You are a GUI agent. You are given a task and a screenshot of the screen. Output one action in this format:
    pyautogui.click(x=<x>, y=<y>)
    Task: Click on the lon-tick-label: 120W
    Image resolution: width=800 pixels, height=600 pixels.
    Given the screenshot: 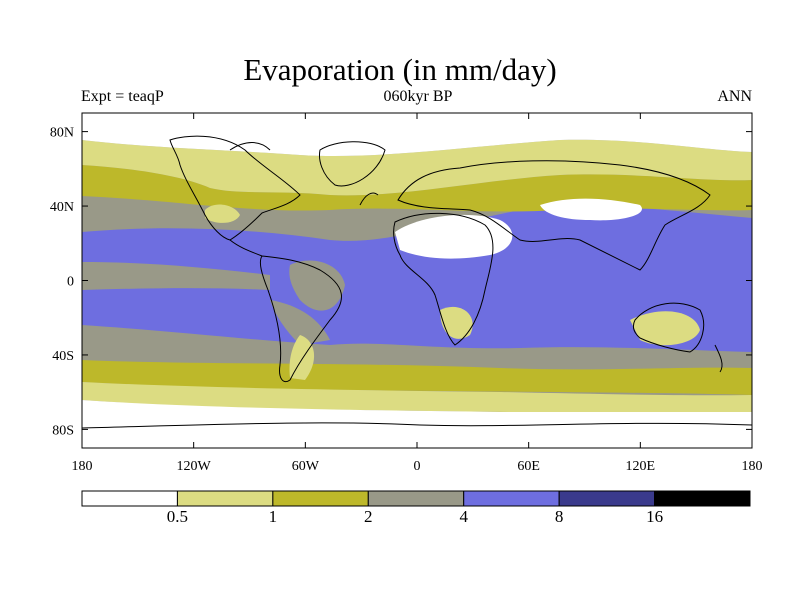 What is the action you would take?
    pyautogui.click(x=194, y=466)
    